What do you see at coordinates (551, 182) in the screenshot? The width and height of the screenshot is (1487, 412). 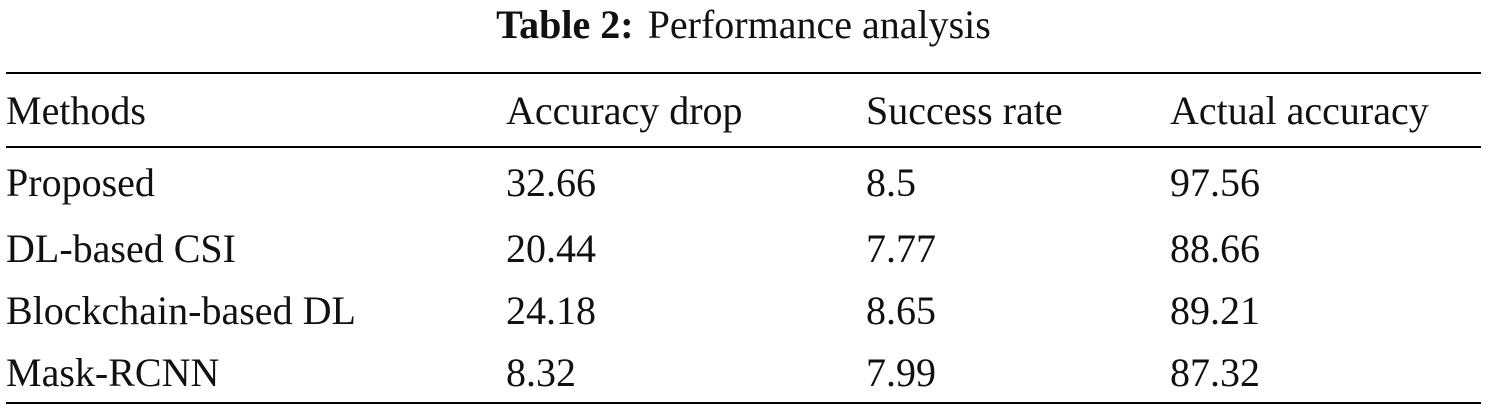 I see `cell-accuracy-drop: 32.66` at bounding box center [551, 182].